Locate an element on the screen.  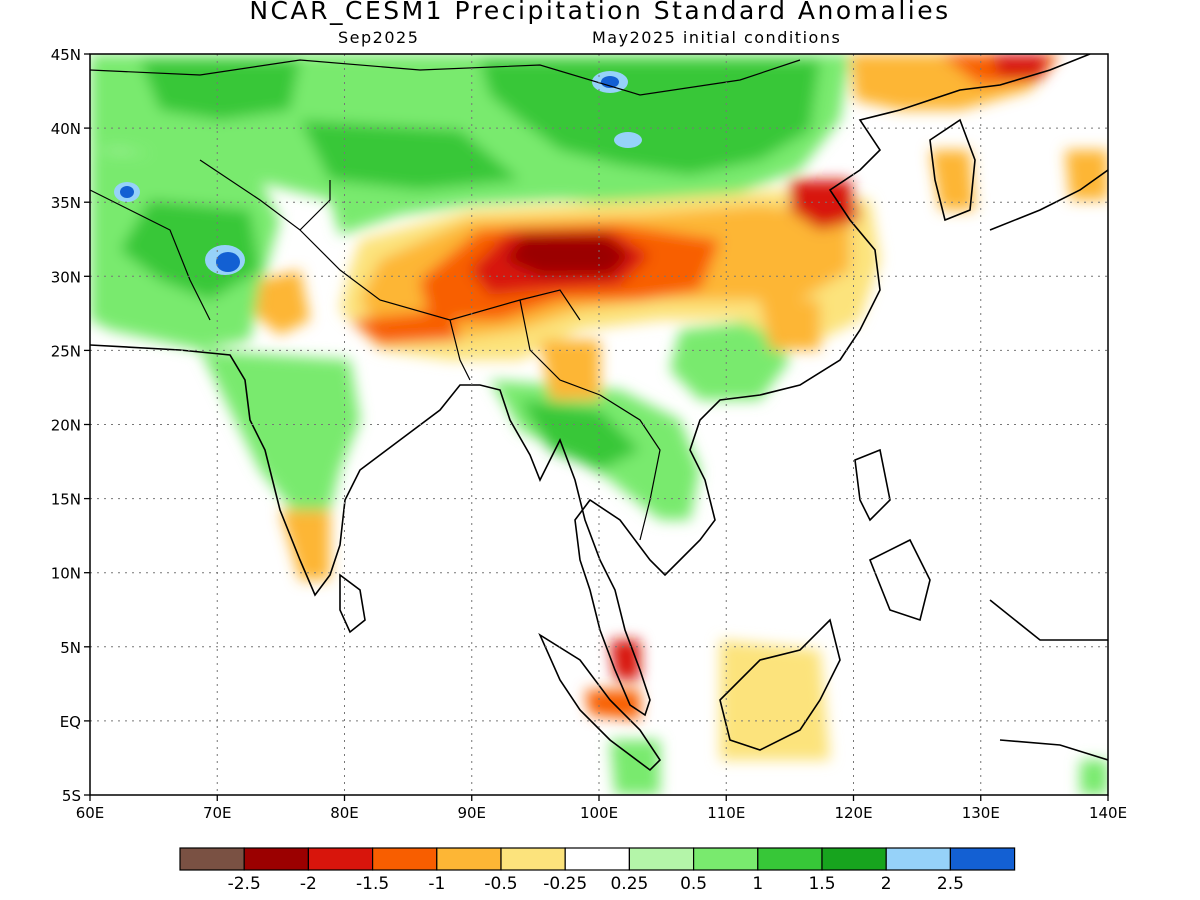
subtitle-init: May2025 initial conditions is located at coordinates (717, 37).